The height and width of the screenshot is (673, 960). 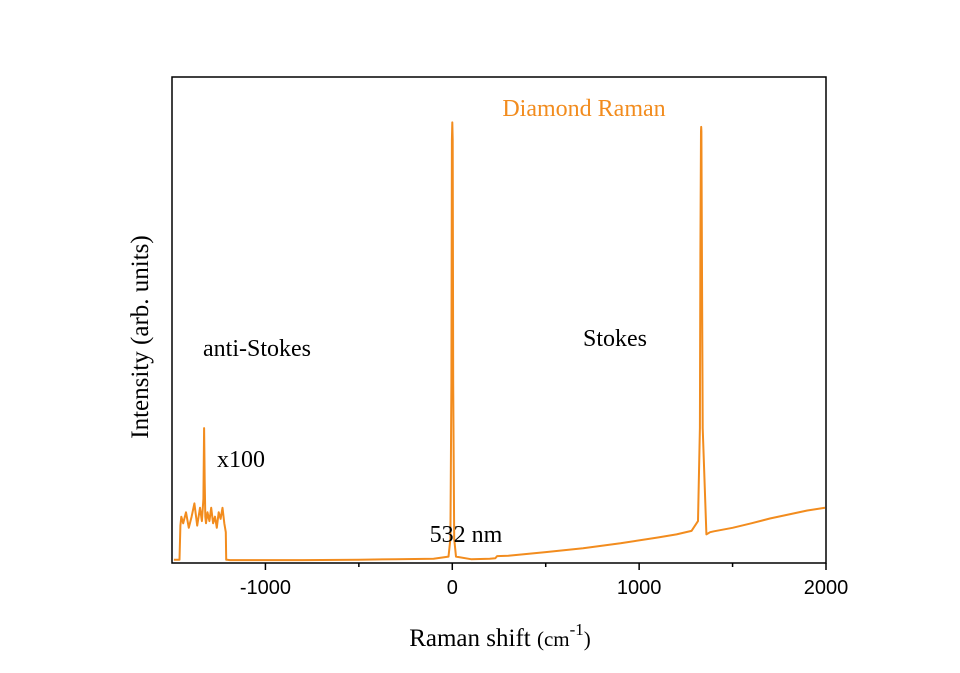 I want to click on annotation-stokes: Stokes, so click(x=615, y=339).